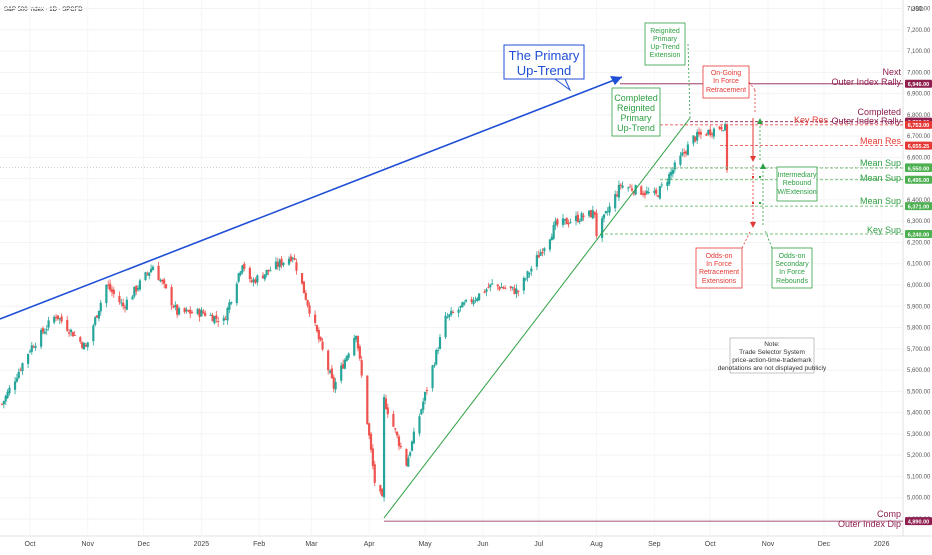 The image size is (932, 555). Describe the element at coordinates (726, 73) in the screenshot. I see `svg-text: On-Going` at that location.